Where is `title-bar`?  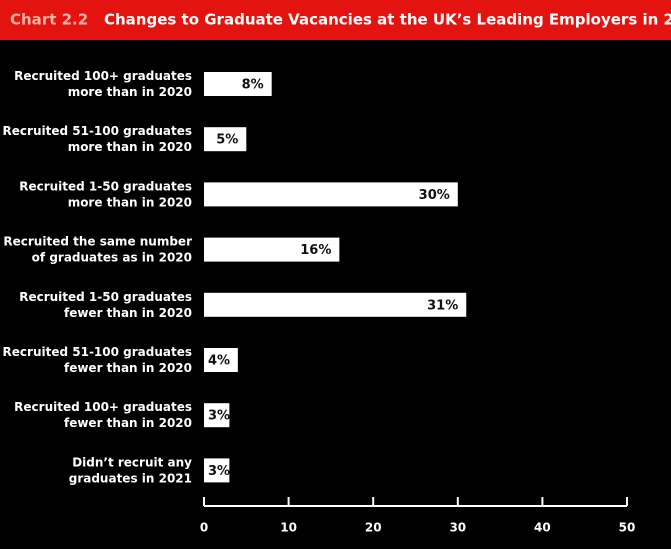
title-bar is located at coordinates (335, 20).